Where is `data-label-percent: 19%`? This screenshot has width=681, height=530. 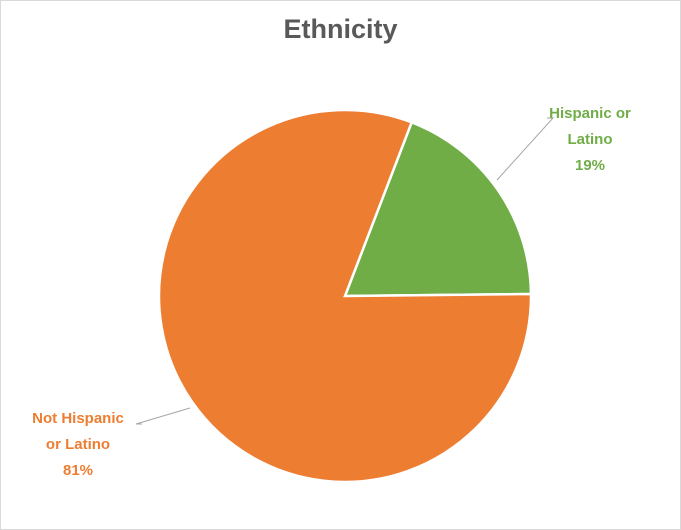 data-label-percent: 19% is located at coordinates (590, 165).